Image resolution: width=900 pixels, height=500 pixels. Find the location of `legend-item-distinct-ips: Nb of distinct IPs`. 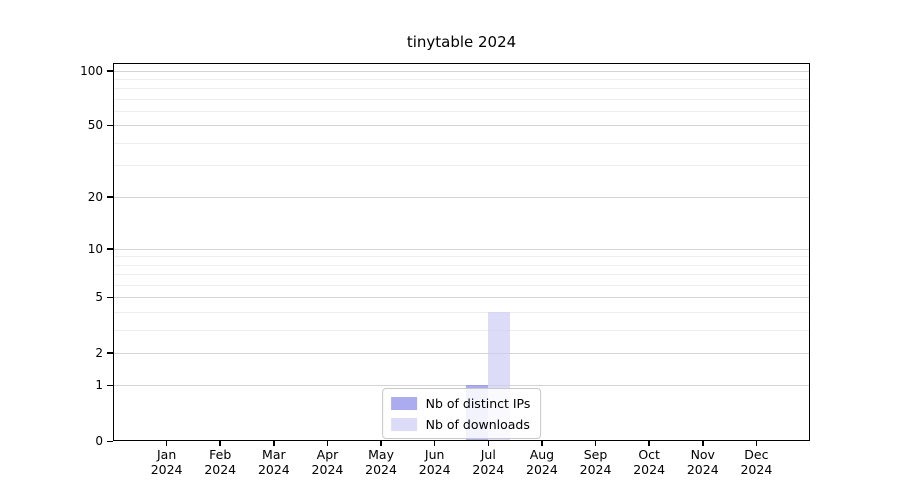

legend-item-distinct-ips: Nb of distinct IPs is located at coordinates (460, 403).